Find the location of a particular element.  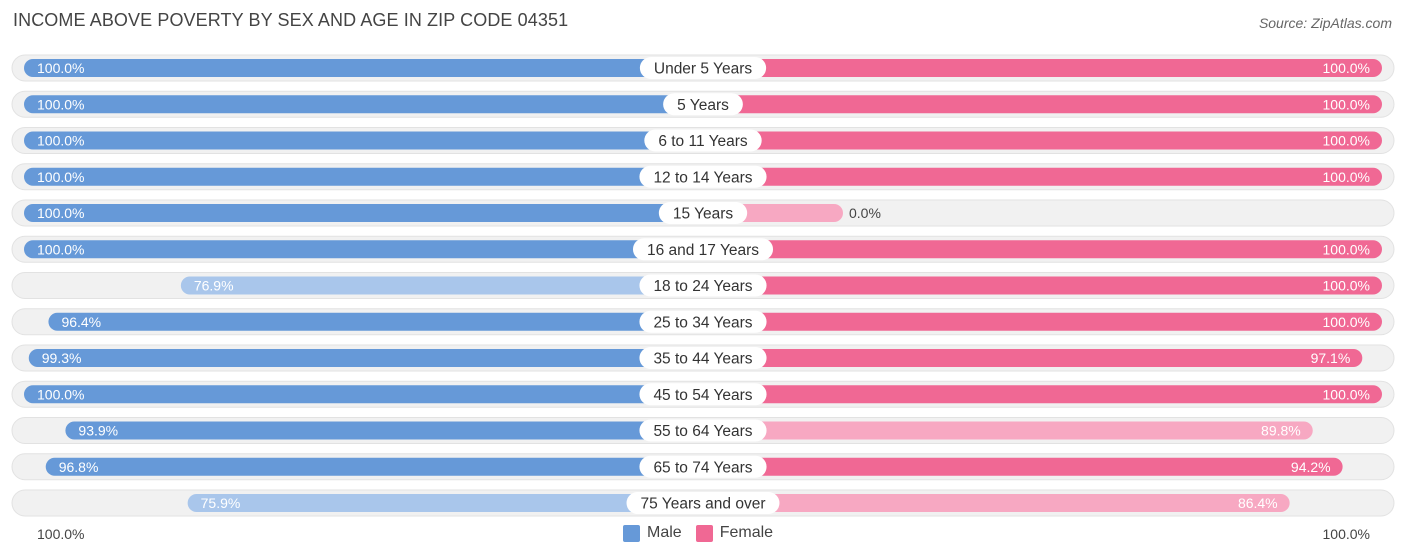

legend-label-female: Female is located at coordinates (746, 532).